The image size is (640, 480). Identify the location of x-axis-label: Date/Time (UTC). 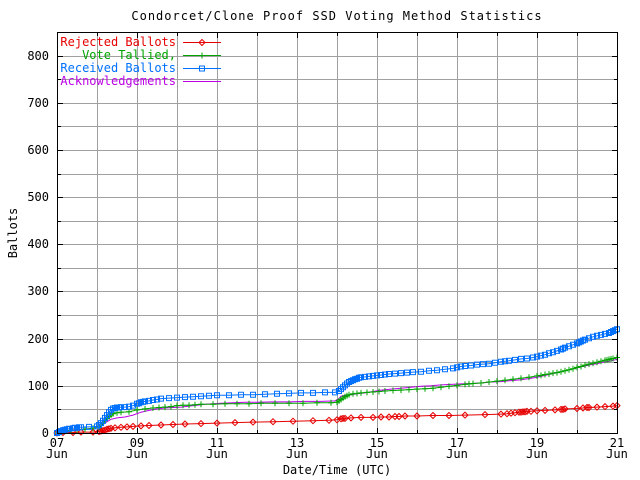
(337, 470).